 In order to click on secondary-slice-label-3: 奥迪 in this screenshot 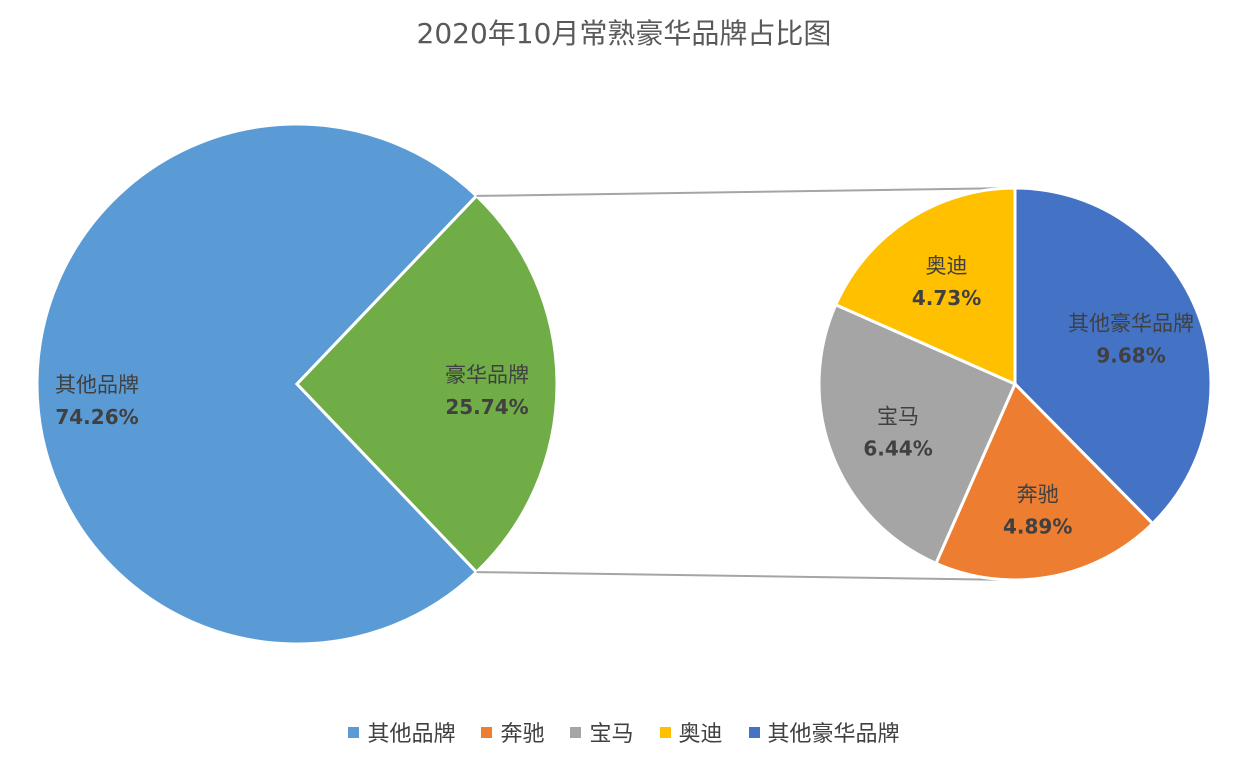, I will do `click(947, 266)`.